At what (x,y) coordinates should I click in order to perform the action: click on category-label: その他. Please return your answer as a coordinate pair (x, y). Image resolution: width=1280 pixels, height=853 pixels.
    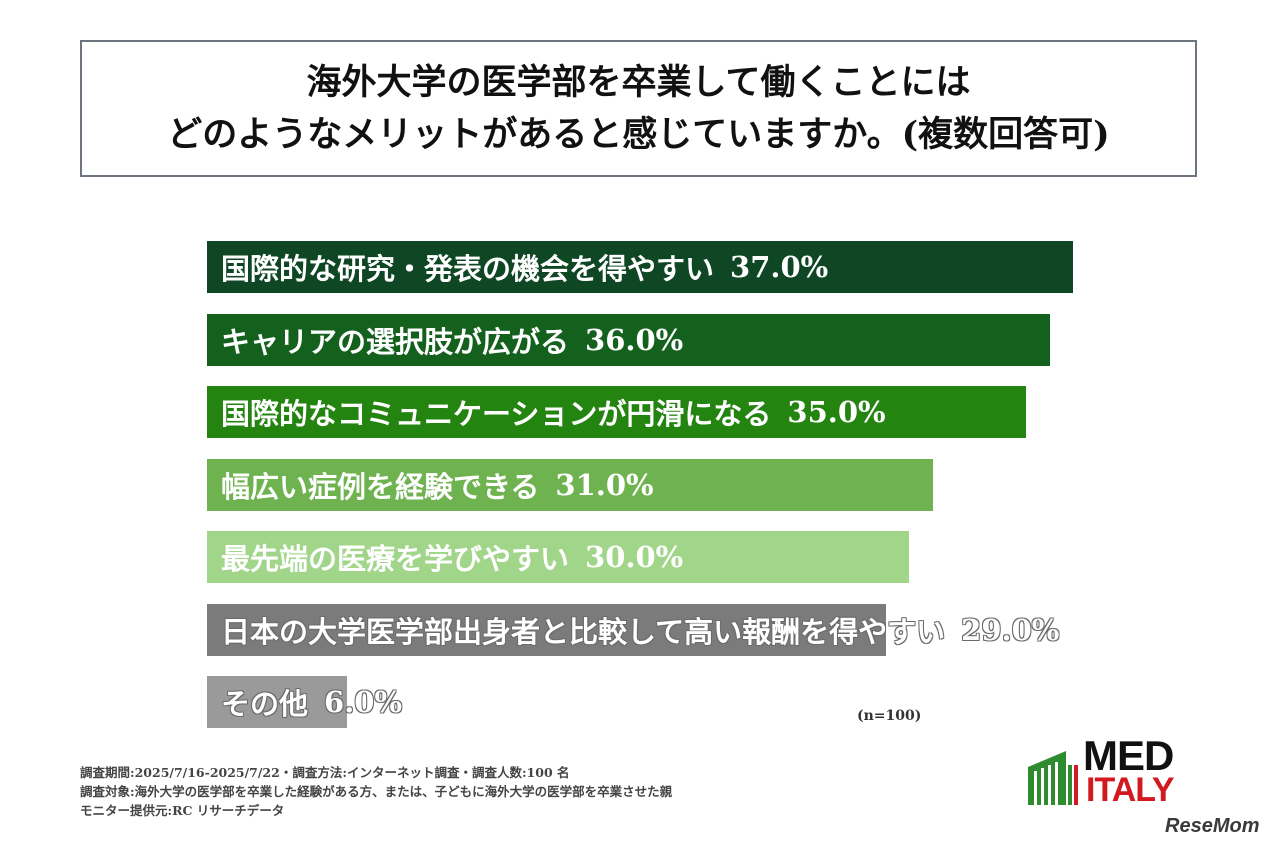
    Looking at the image, I should click on (265, 704).